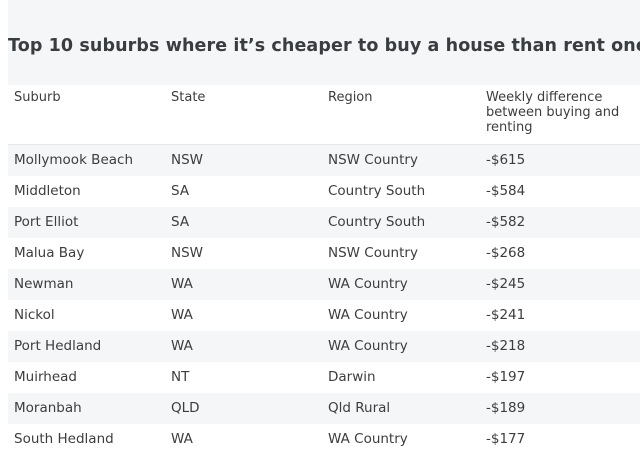 This screenshot has height=457, width=640. Describe the element at coordinates (505, 191) in the screenshot. I see `weekly-difference-cell: -$584` at that location.